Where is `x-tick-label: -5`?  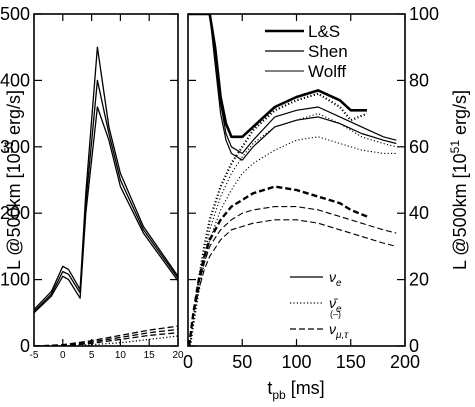
x-tick-label: -5 is located at coordinates (34, 355).